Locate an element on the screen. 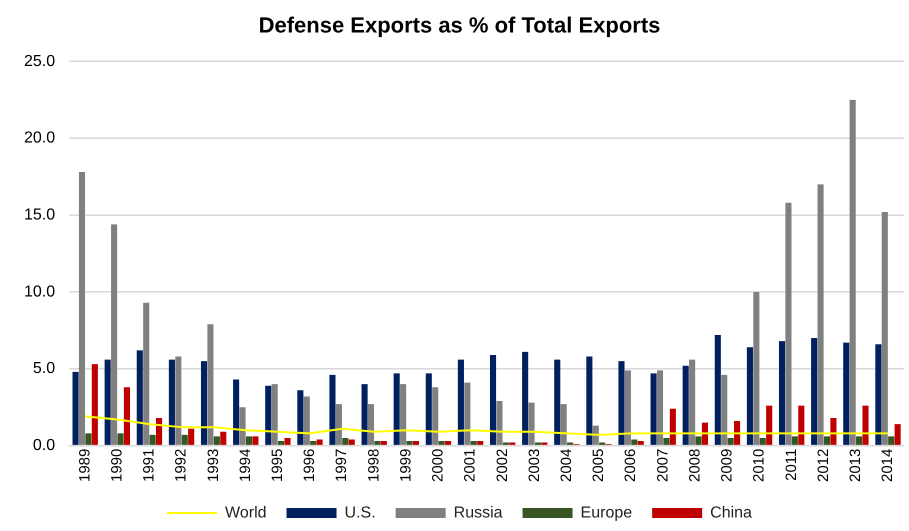 This screenshot has height=531, width=909. legend-label: World is located at coordinates (246, 513).